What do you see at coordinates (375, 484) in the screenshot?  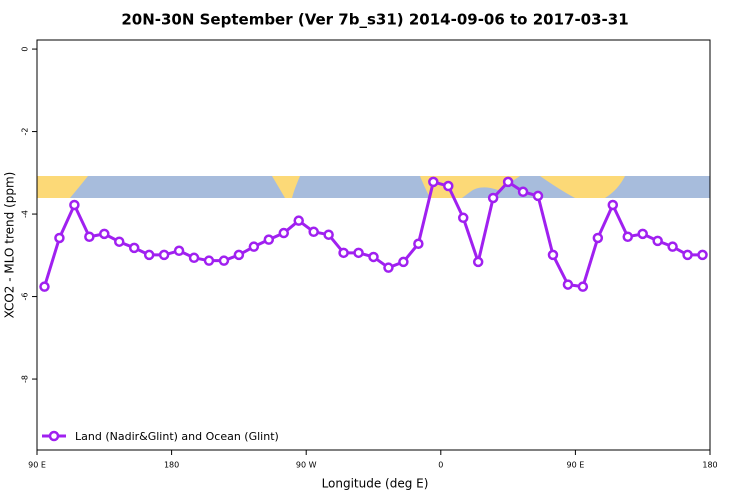 I see `x-axis-label: Longitude (deg E)` at bounding box center [375, 484].